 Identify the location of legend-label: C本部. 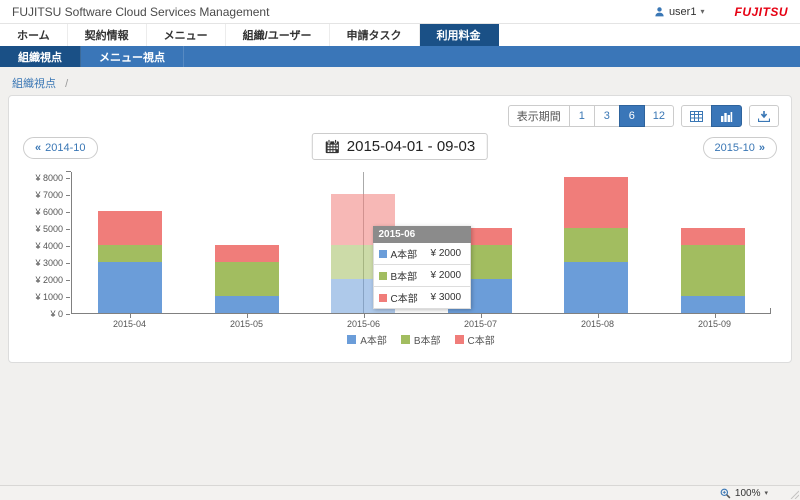
(481, 341).